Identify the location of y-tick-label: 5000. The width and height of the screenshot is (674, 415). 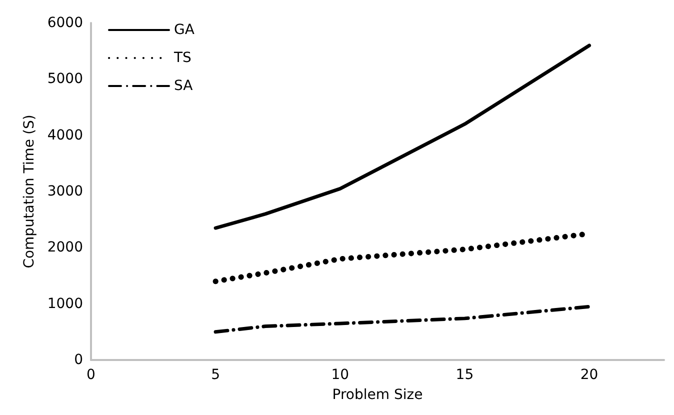
(65, 79).